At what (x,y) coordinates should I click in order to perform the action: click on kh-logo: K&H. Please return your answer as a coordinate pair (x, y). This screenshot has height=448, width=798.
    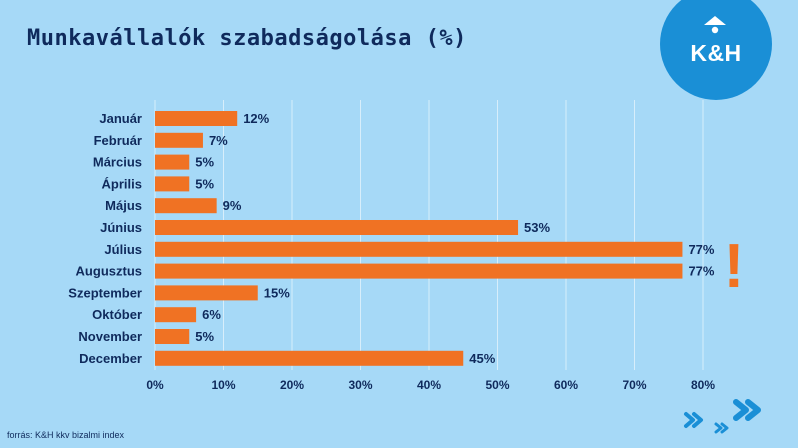
    Looking at the image, I should click on (716, 50).